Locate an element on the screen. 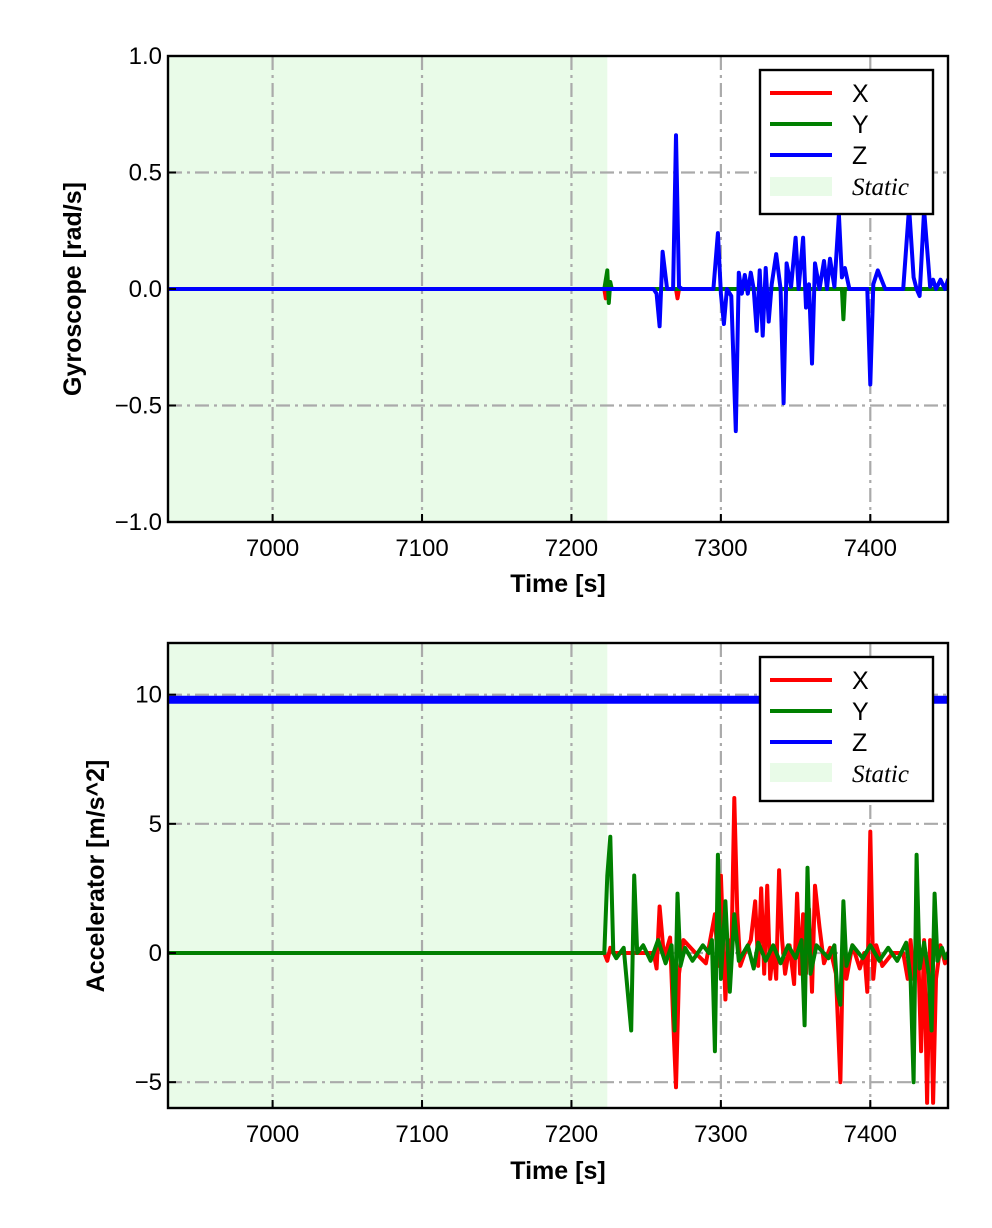 This screenshot has height=1228, width=992. y-axis-label: Gyroscope [rad/s] is located at coordinates (73, 289).